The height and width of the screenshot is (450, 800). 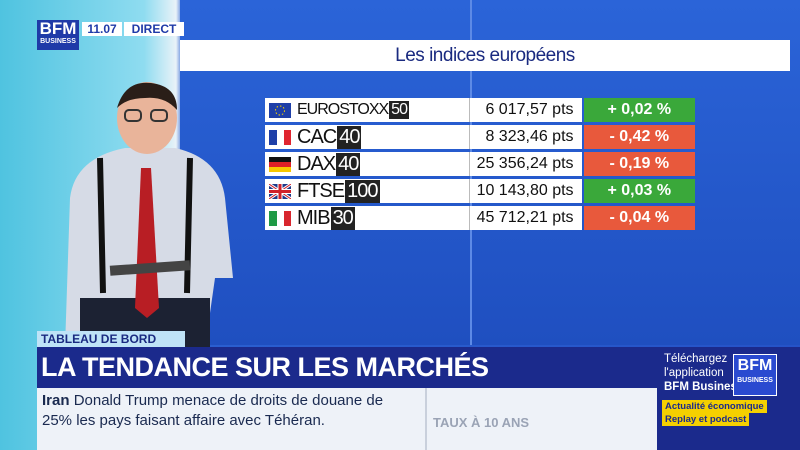 I want to click on index-value: 25 356,24 pts, so click(x=525, y=164).